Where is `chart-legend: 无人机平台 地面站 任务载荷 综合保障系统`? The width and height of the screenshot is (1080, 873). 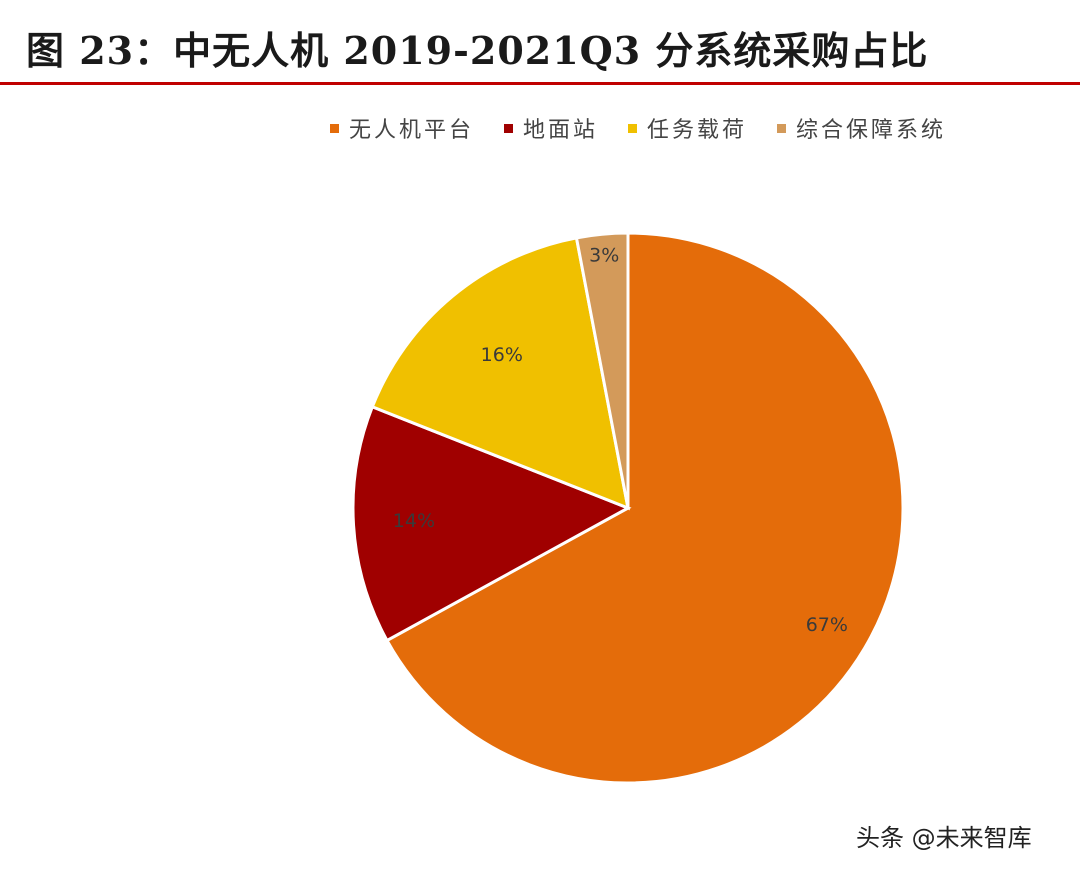 chart-legend: 无人机平台 地面站 任务载荷 综合保障系统 is located at coordinates (638, 128).